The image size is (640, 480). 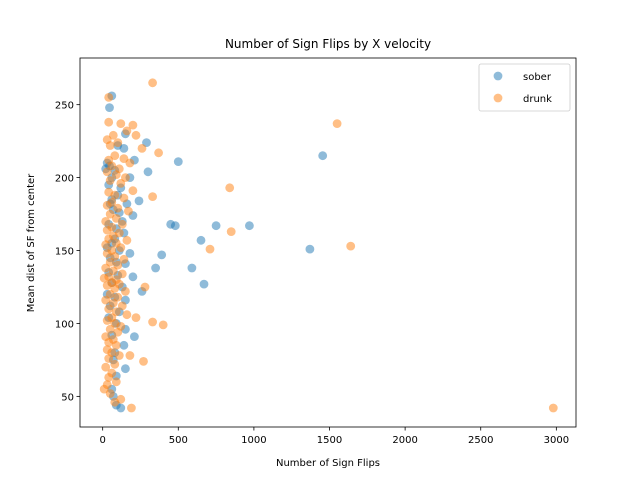 What do you see at coordinates (524, 87) in the screenshot?
I see `legend: sober drunk` at bounding box center [524, 87].